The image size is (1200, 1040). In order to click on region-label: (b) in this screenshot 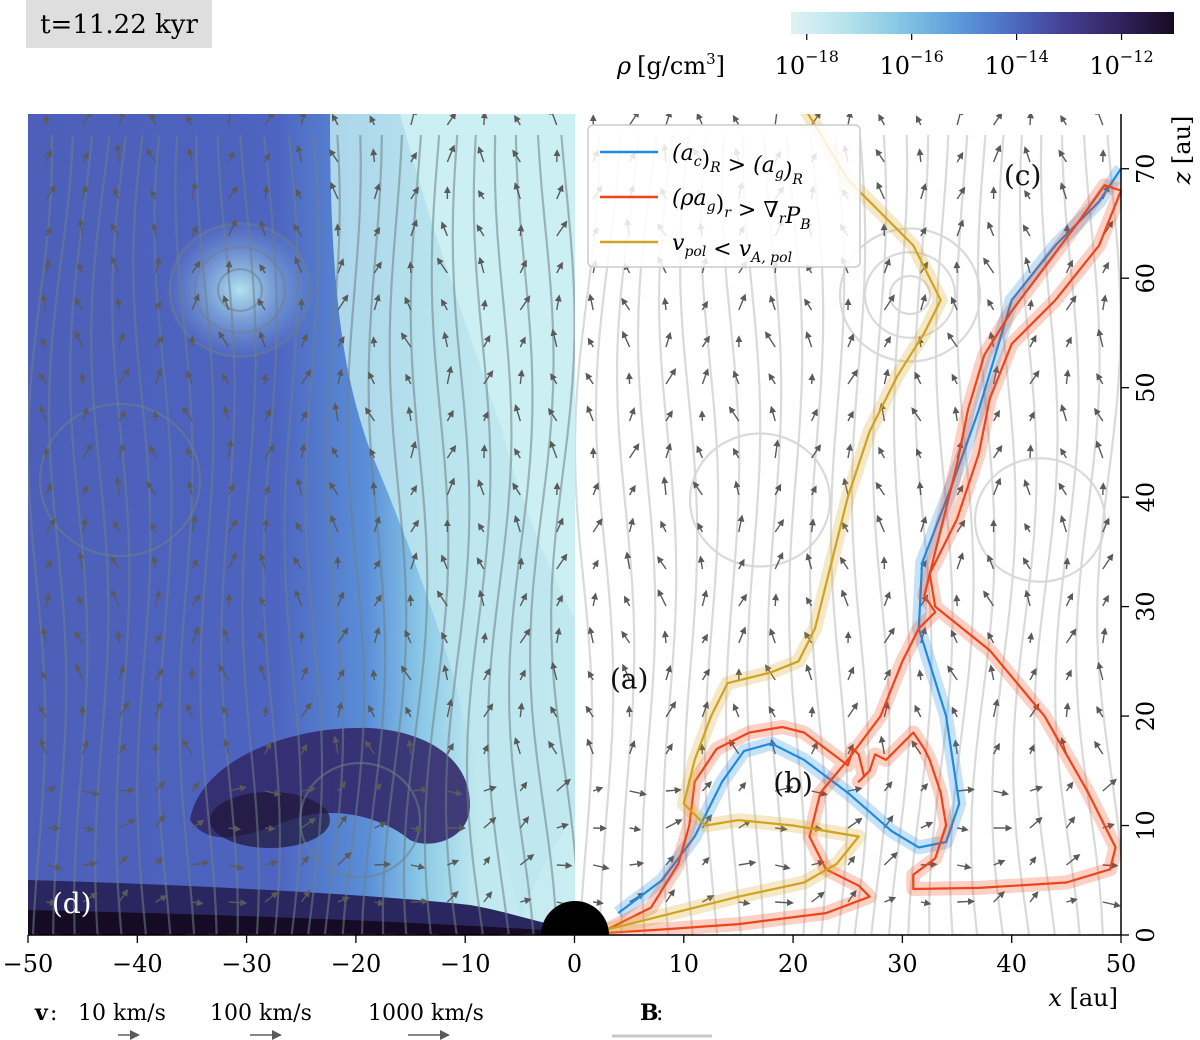, I will do `click(793, 783)`.